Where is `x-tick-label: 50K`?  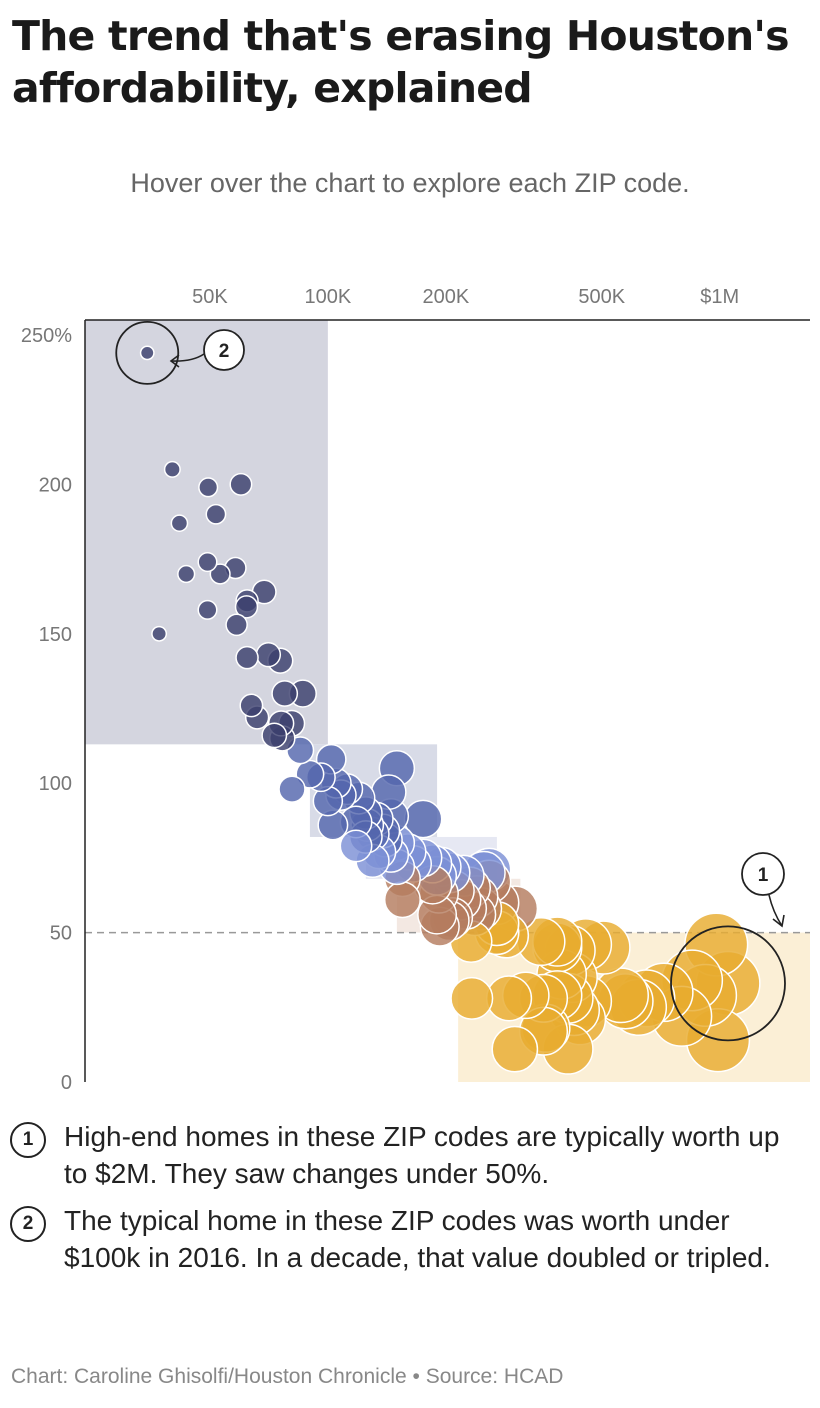 x-tick-label: 50K is located at coordinates (210, 297).